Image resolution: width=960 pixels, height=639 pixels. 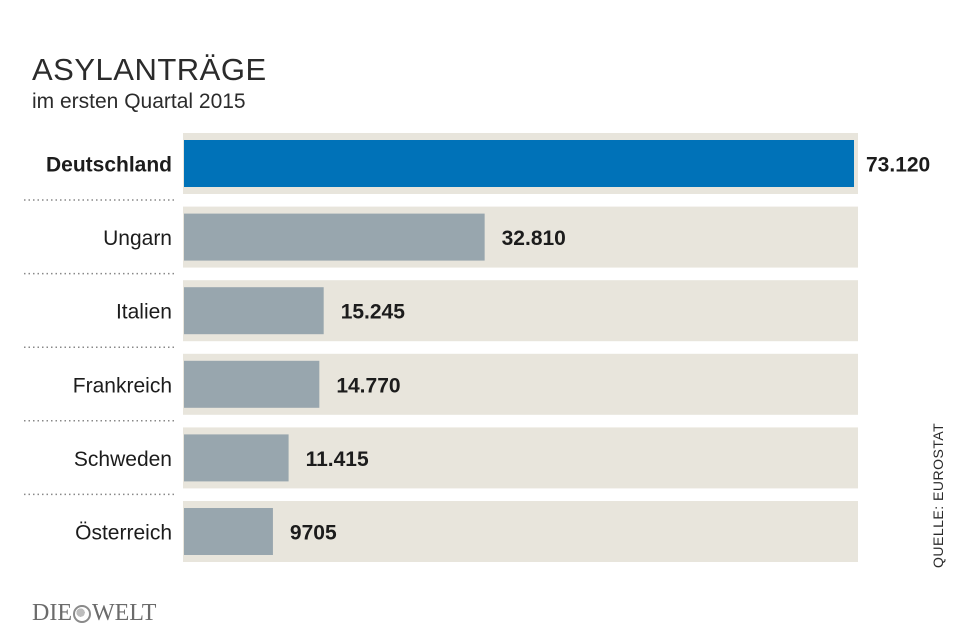 What do you see at coordinates (52, 613) in the screenshot?
I see `logo-text-left: DIE` at bounding box center [52, 613].